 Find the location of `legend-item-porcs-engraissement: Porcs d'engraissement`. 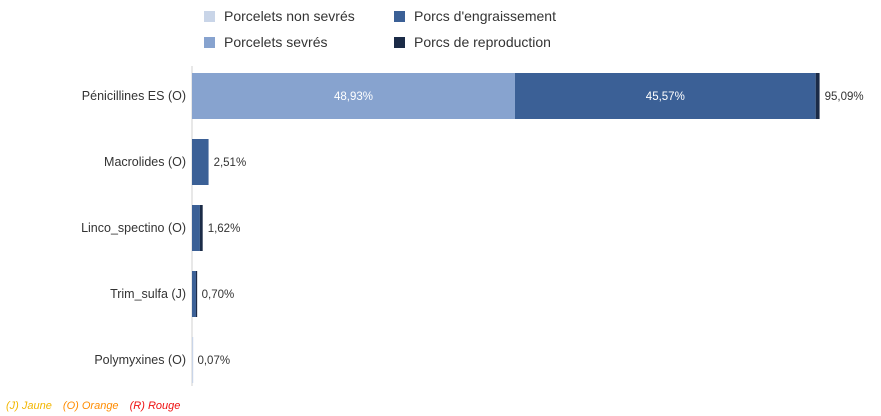

legend-item-porcs-engraissement: Porcs d'engraissement is located at coordinates (475, 16).